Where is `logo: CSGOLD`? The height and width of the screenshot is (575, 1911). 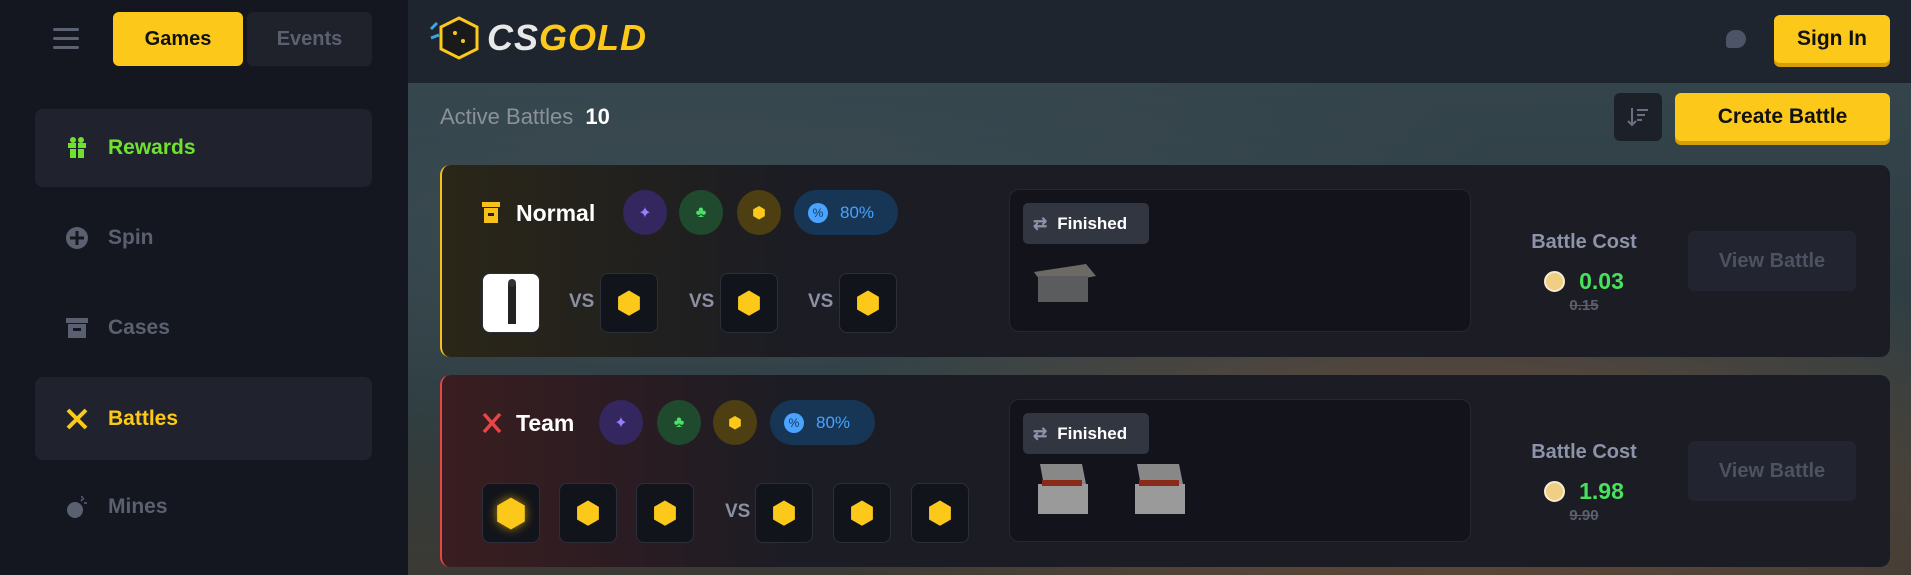 logo: CSGOLD is located at coordinates (554, 37).